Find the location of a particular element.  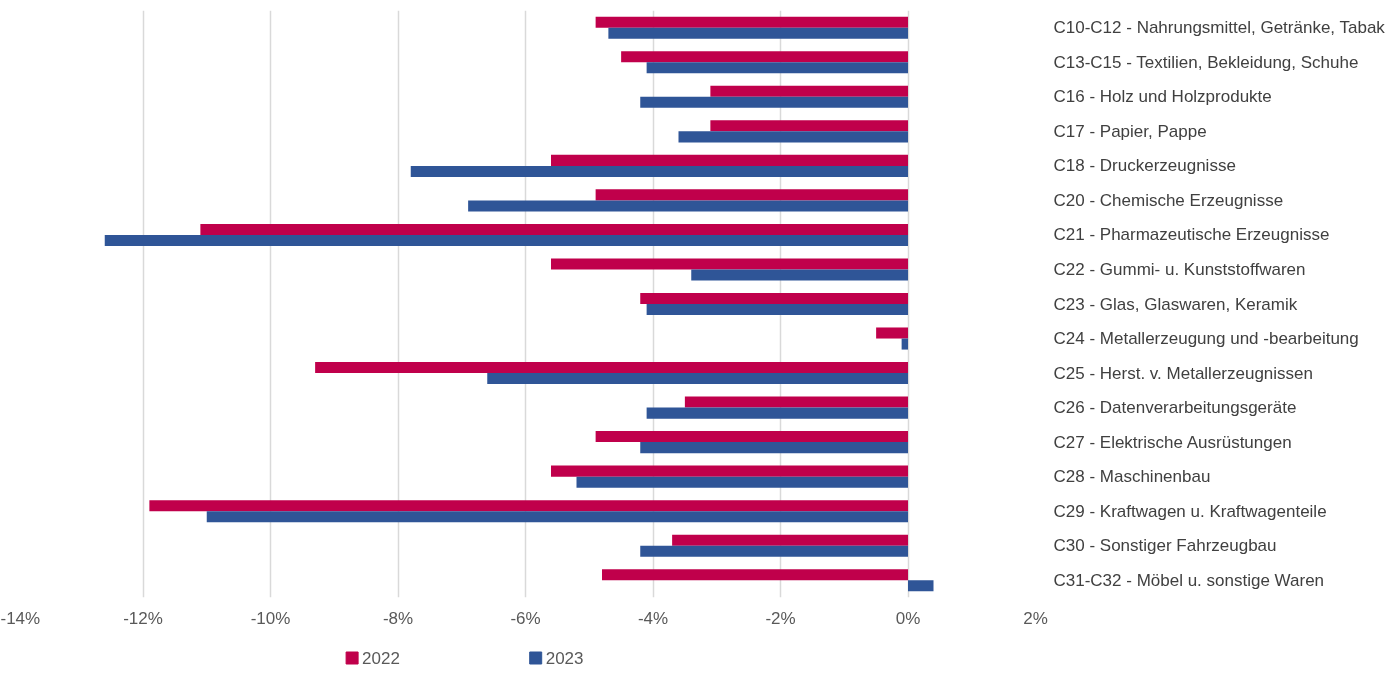

y-tick-label: C30 - Sonstiger Fahrzeugbau is located at coordinates (1165, 546).